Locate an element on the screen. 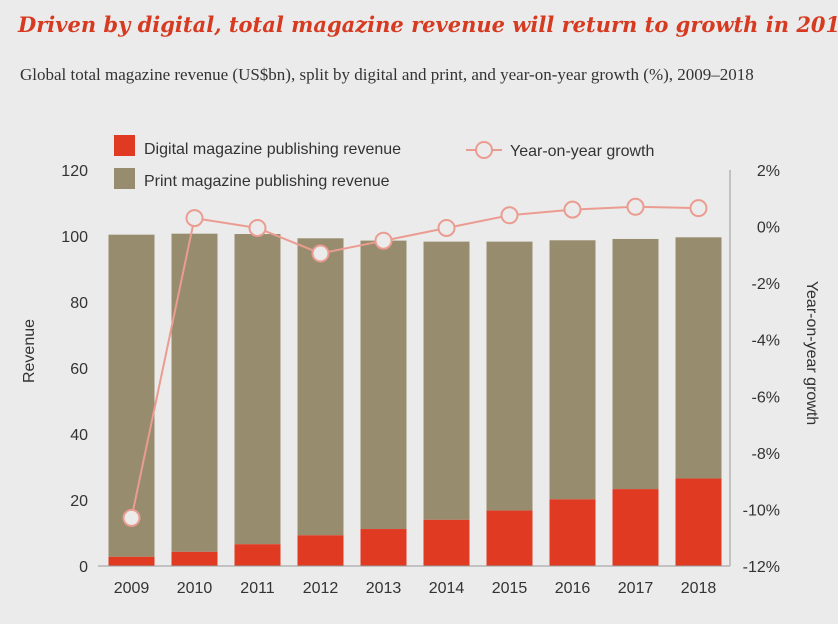 The height and width of the screenshot is (624, 838). y2-tick-label: 2% is located at coordinates (768, 171).